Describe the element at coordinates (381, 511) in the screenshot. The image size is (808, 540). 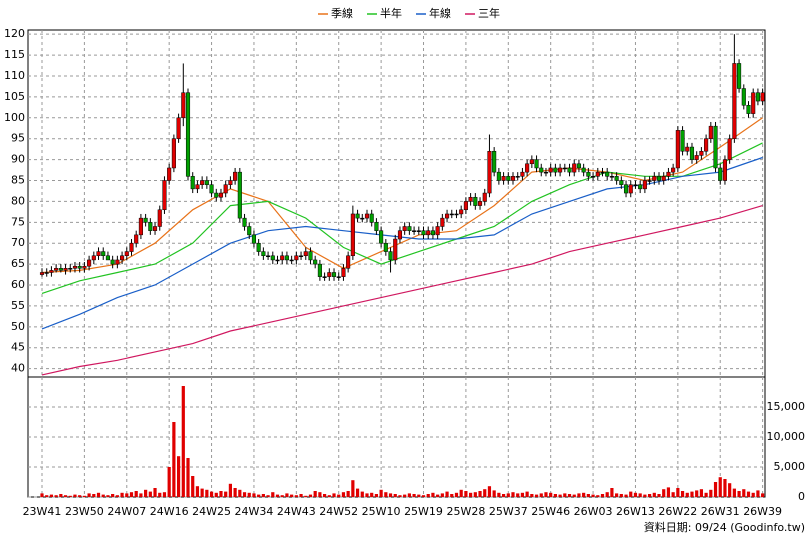
I see `x-tick-label: 25W10` at that location.